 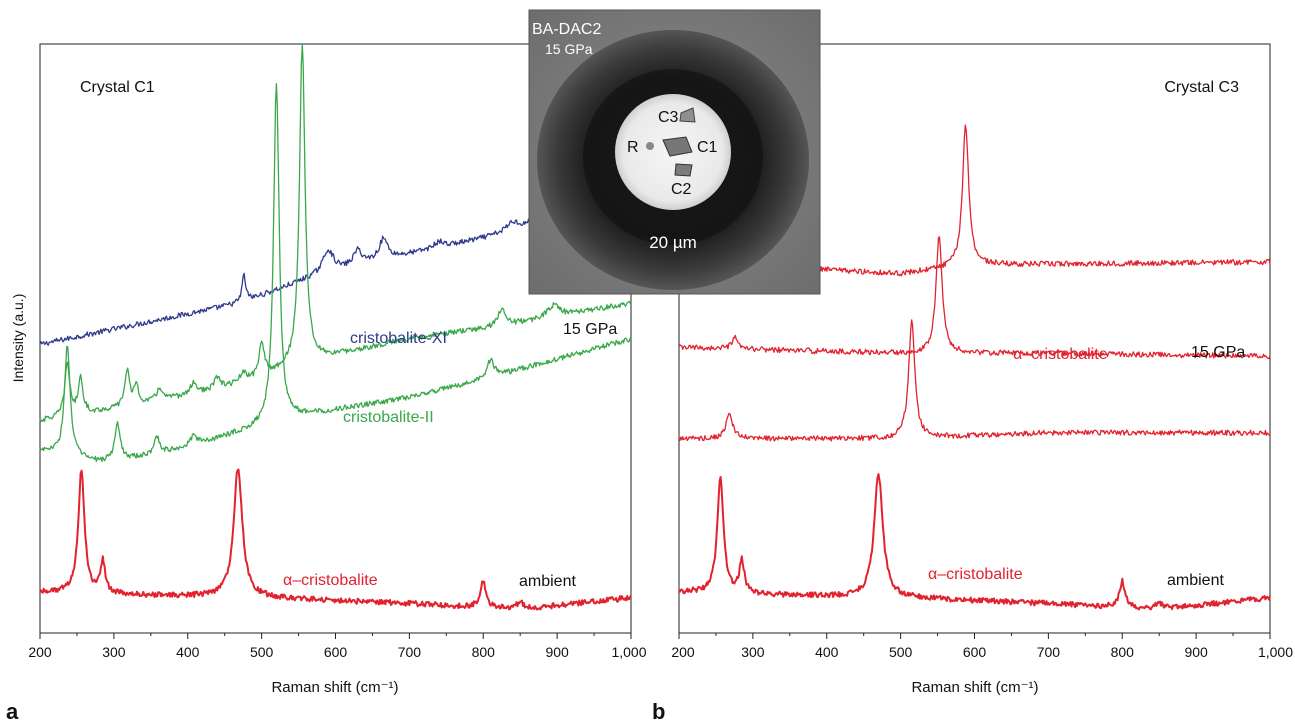 I want to click on panel-a-x-axis-label: Raman shift (cm⁻¹), so click(x=334, y=687).